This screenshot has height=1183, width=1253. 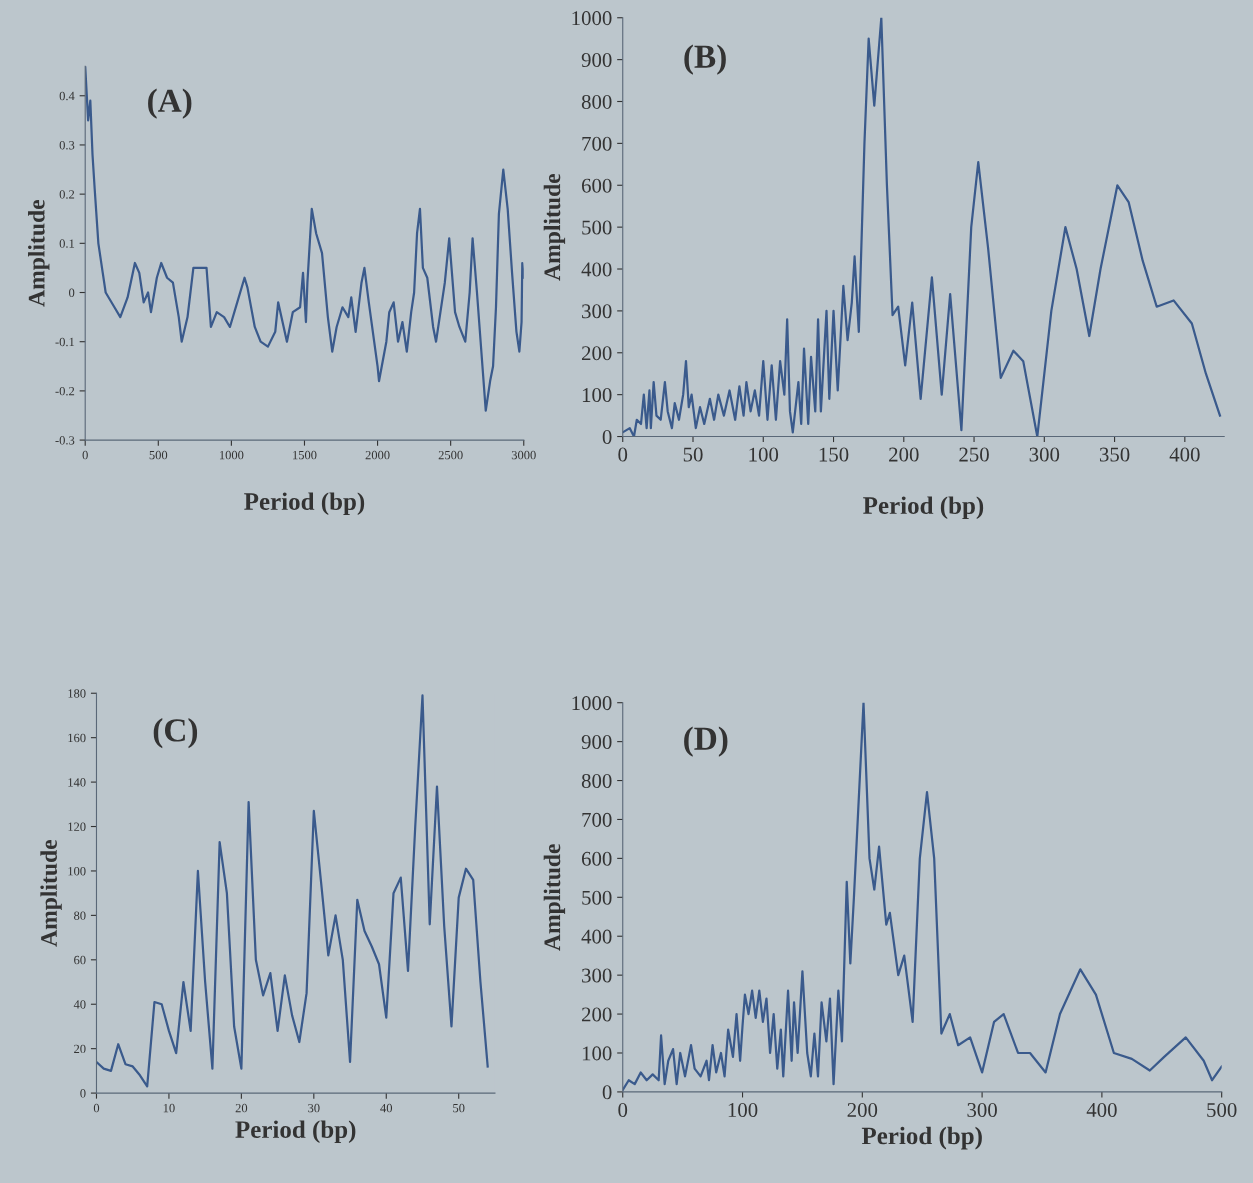 I want to click on y-tick-label: 180, so click(x=77, y=693).